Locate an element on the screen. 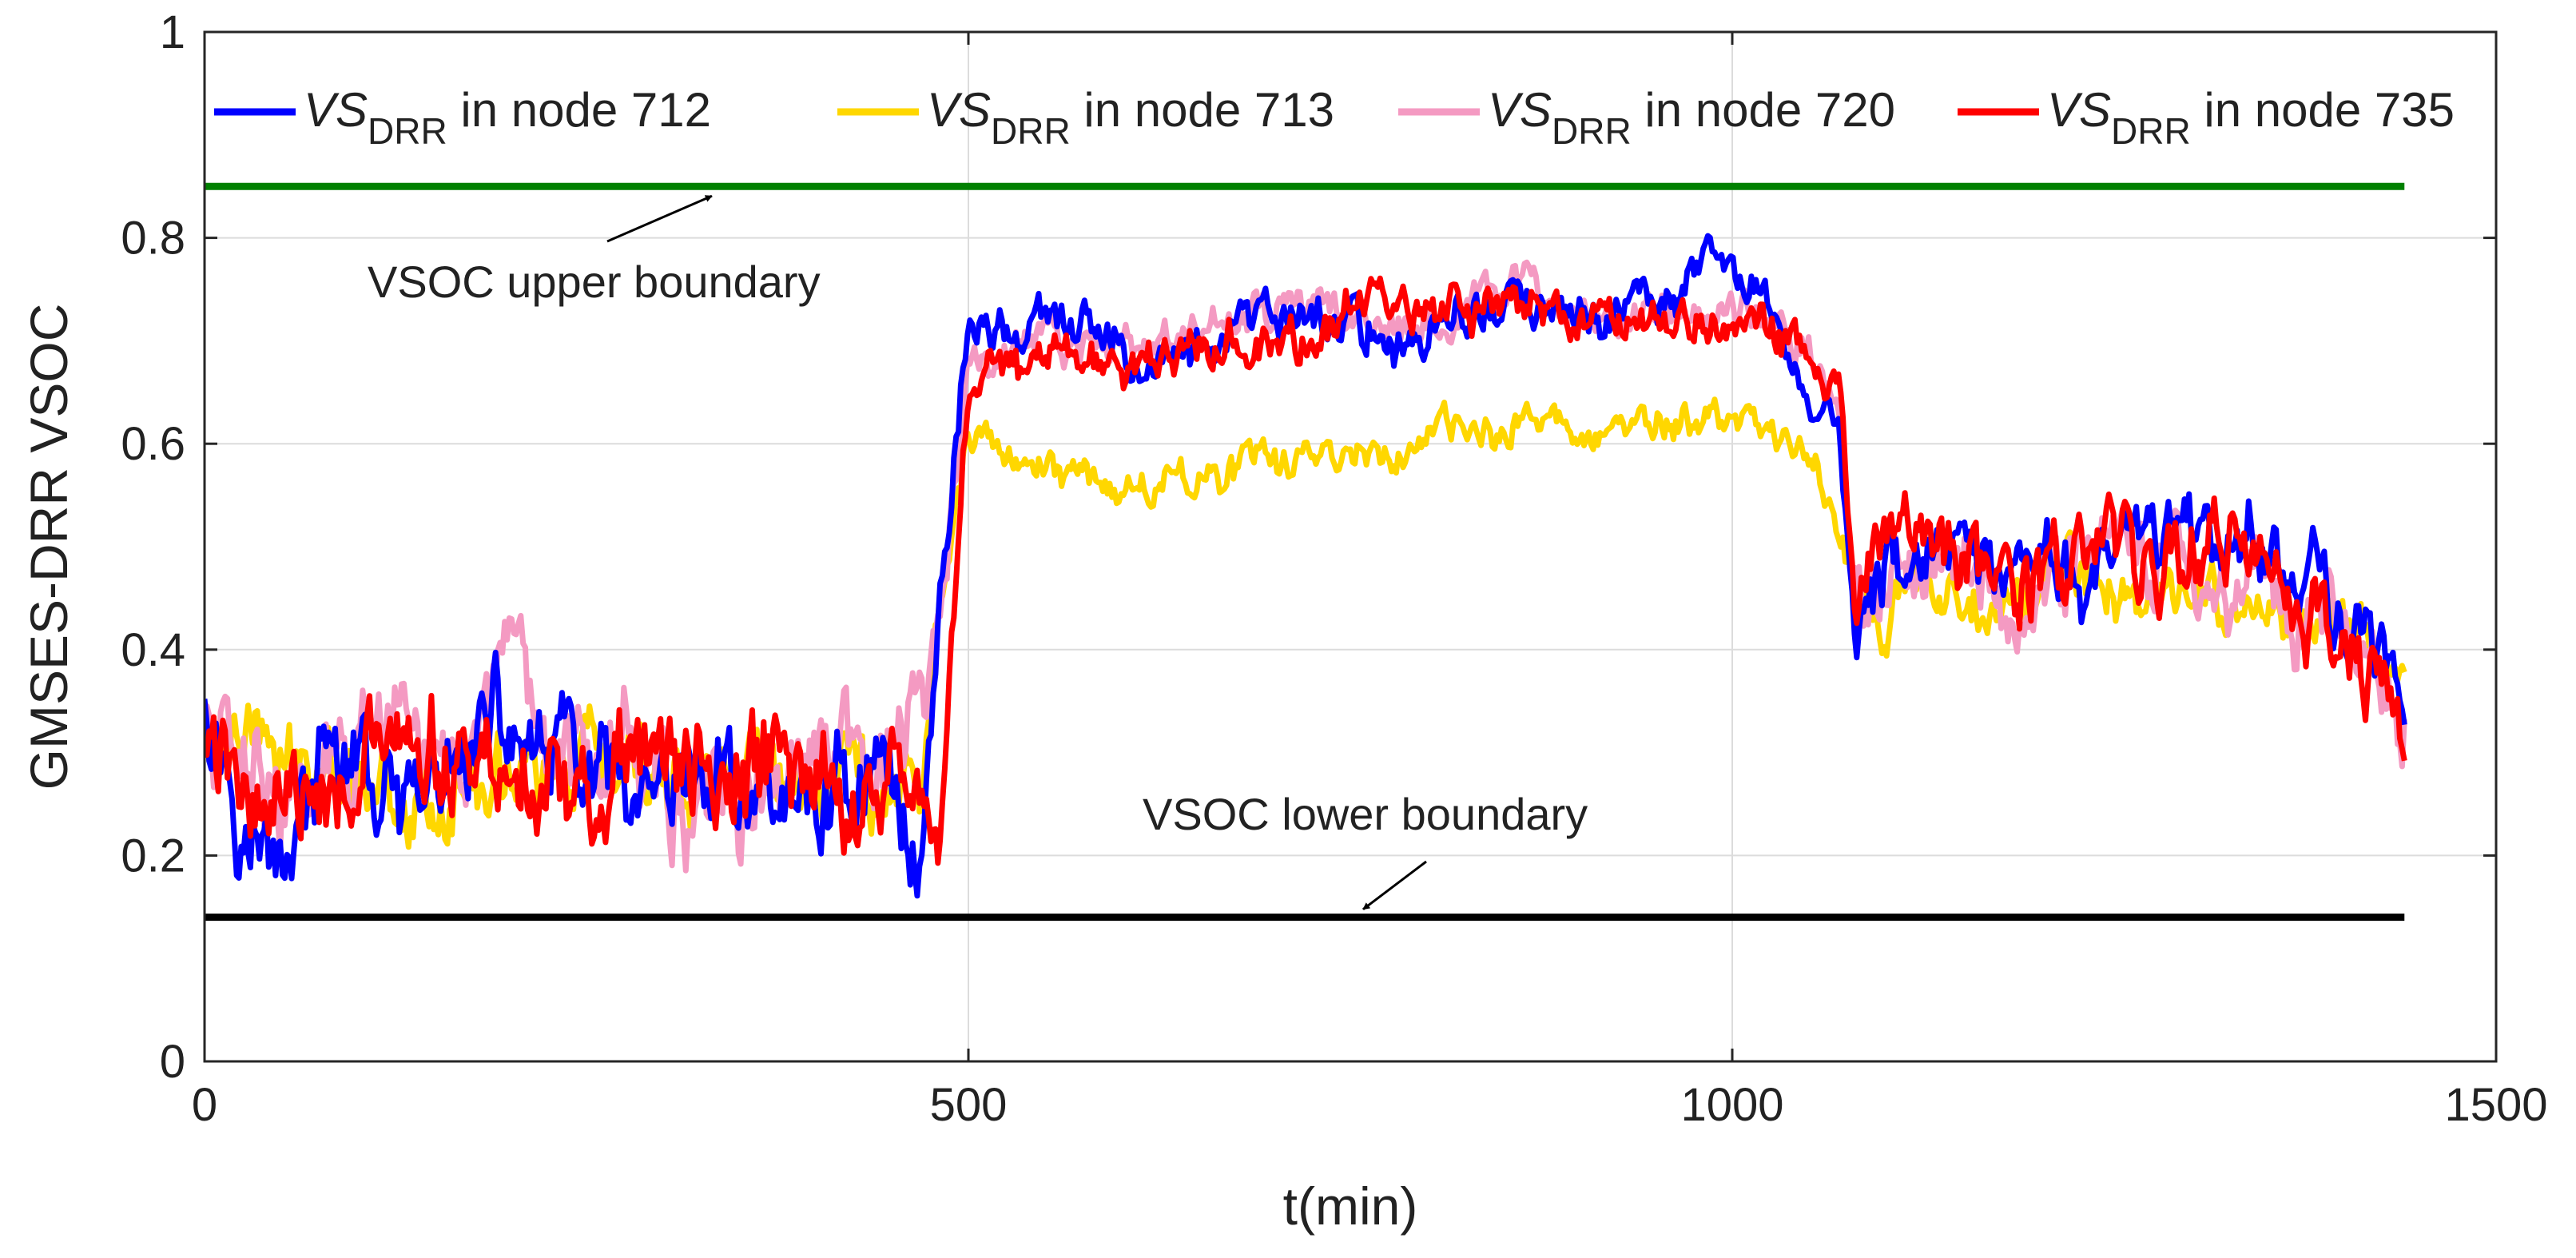 The width and height of the screenshot is (2576, 1258). y-tick-label: 0.6 is located at coordinates (153, 444).